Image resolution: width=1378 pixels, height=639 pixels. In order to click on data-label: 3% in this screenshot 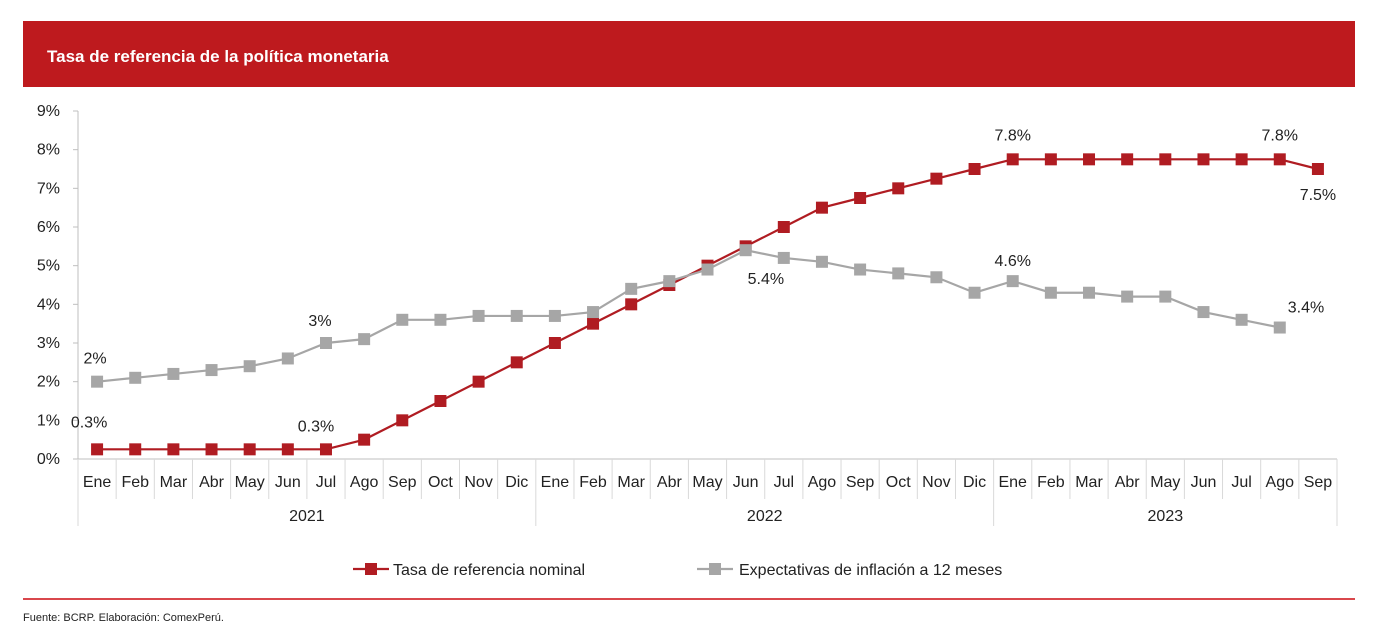, I will do `click(319, 321)`.